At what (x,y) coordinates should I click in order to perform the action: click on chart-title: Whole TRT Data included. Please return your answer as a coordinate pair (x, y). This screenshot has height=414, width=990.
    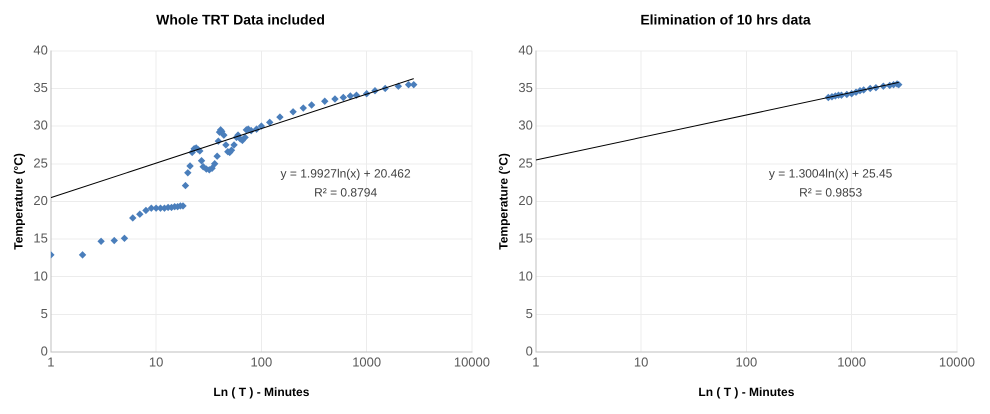
    Looking at the image, I should click on (240, 19).